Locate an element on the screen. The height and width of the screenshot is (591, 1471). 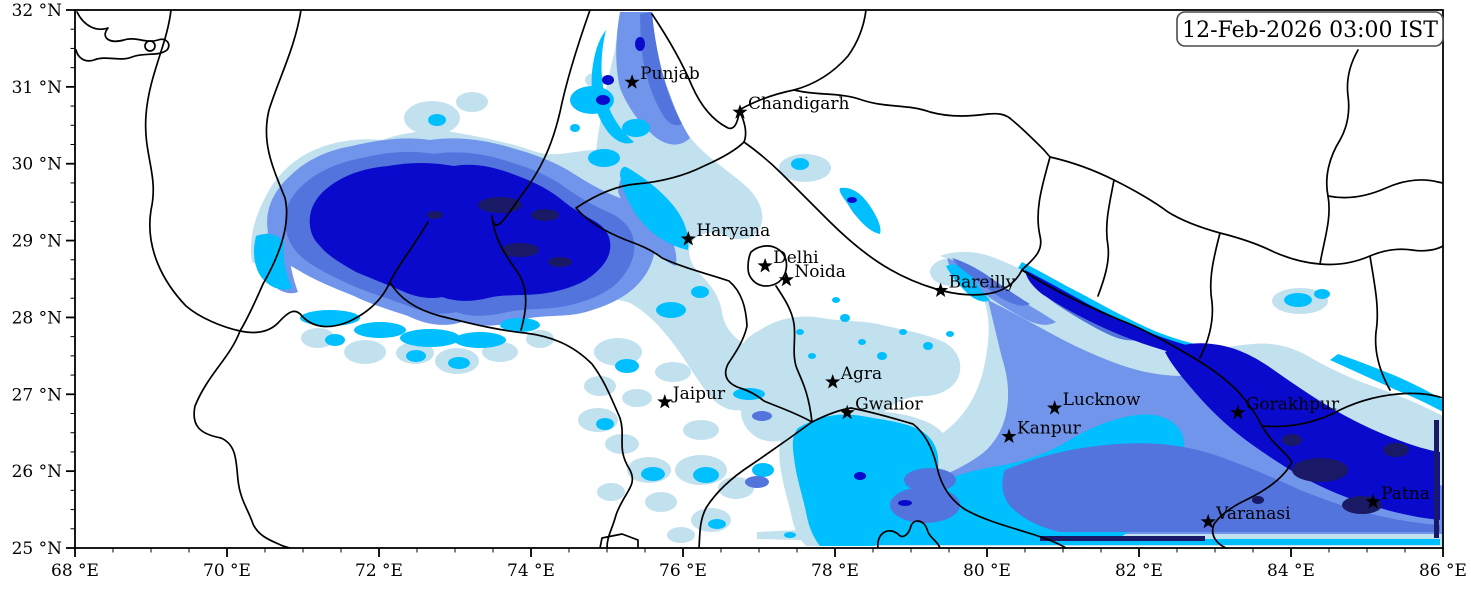
city-marker-bareilly: Bareilly is located at coordinates (974, 285).